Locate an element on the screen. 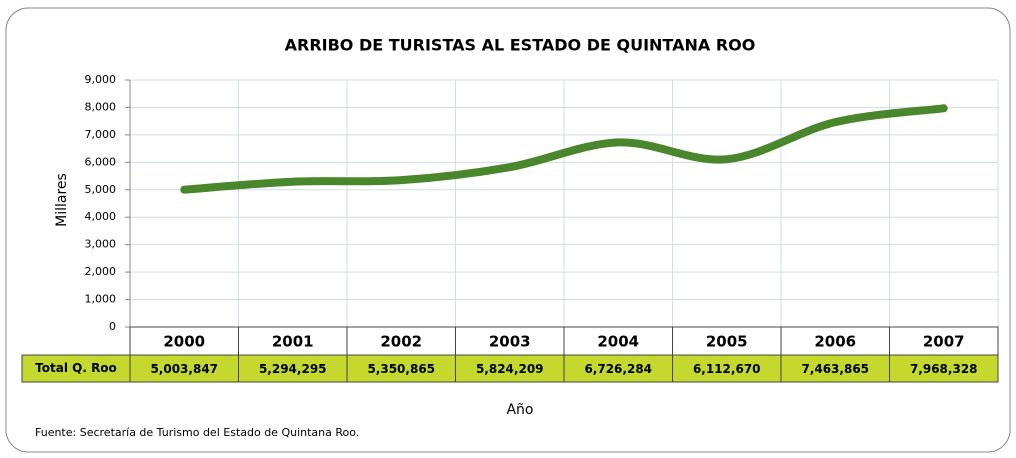 This screenshot has width=1016, height=458. value-label: 7,968,328 is located at coordinates (944, 369).